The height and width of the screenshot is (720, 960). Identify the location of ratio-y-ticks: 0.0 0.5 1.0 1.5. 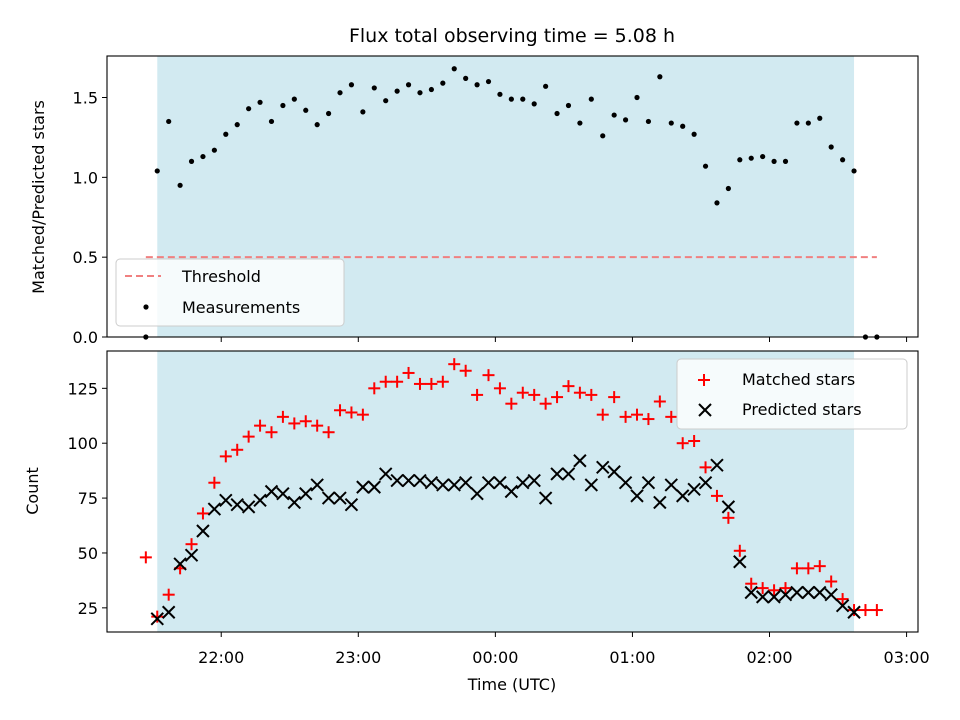
(90, 218).